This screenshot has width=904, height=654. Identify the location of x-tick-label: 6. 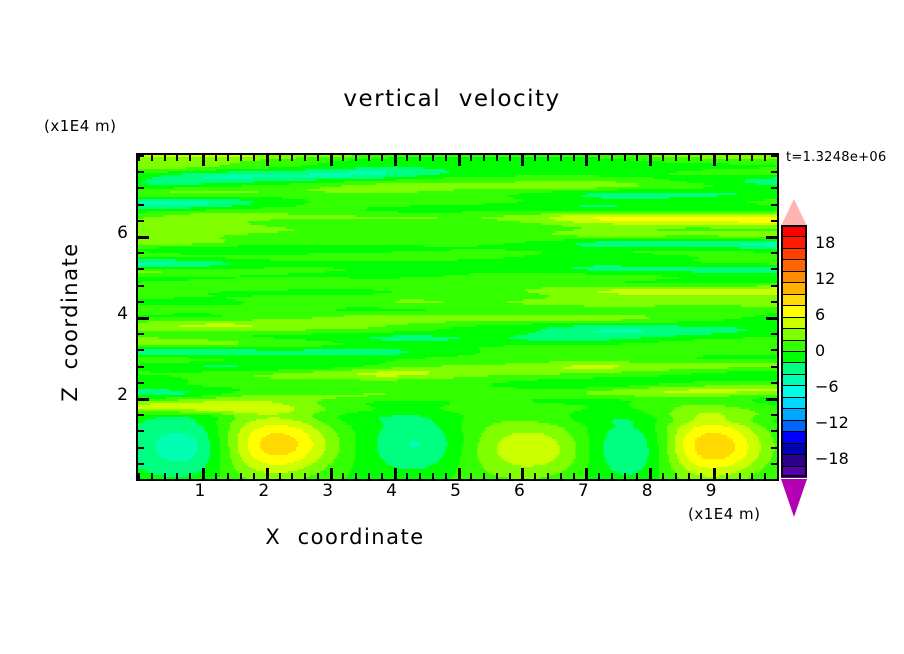
(519, 491).